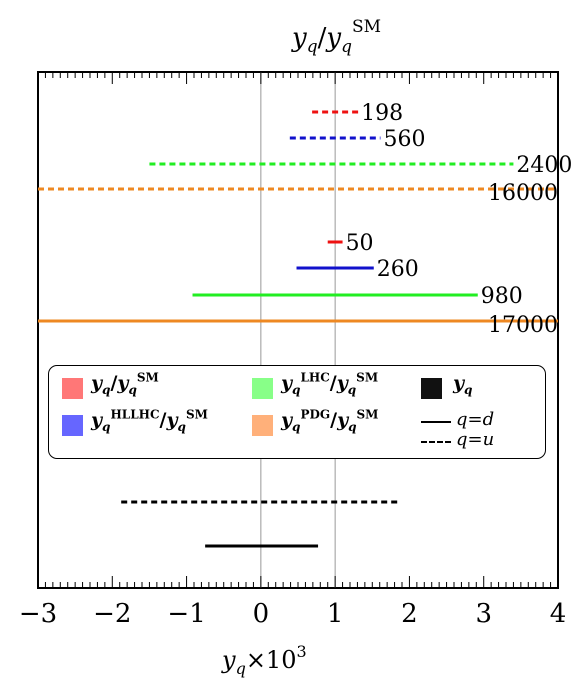 The image size is (576, 683). Describe the element at coordinates (336, 37) in the screenshot. I see `chart-title: yq/yqSM` at that location.